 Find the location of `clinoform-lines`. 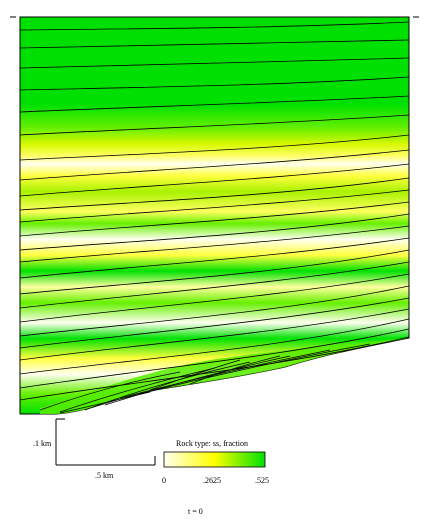

clinoform-lines is located at coordinates (205, 378).